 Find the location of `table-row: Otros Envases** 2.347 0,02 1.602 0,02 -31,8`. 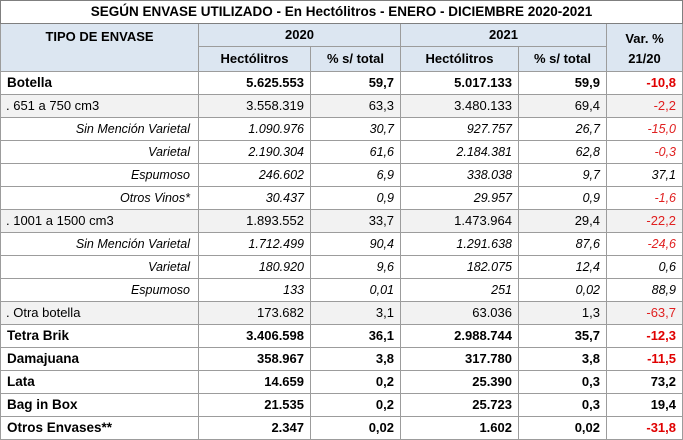

table-row: Otros Envases** 2.347 0,02 1.602 0,02 -31,8 is located at coordinates (341, 428).